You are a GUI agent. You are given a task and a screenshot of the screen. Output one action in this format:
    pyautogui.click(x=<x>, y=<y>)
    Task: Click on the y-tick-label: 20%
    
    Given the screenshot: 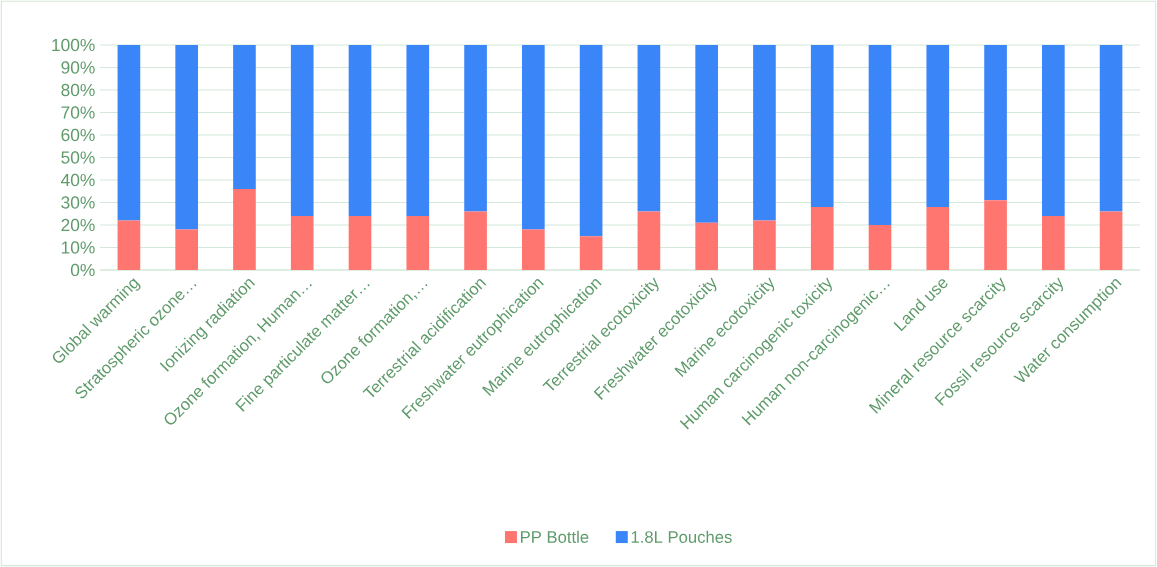 What is the action you would take?
    pyautogui.click(x=78, y=225)
    